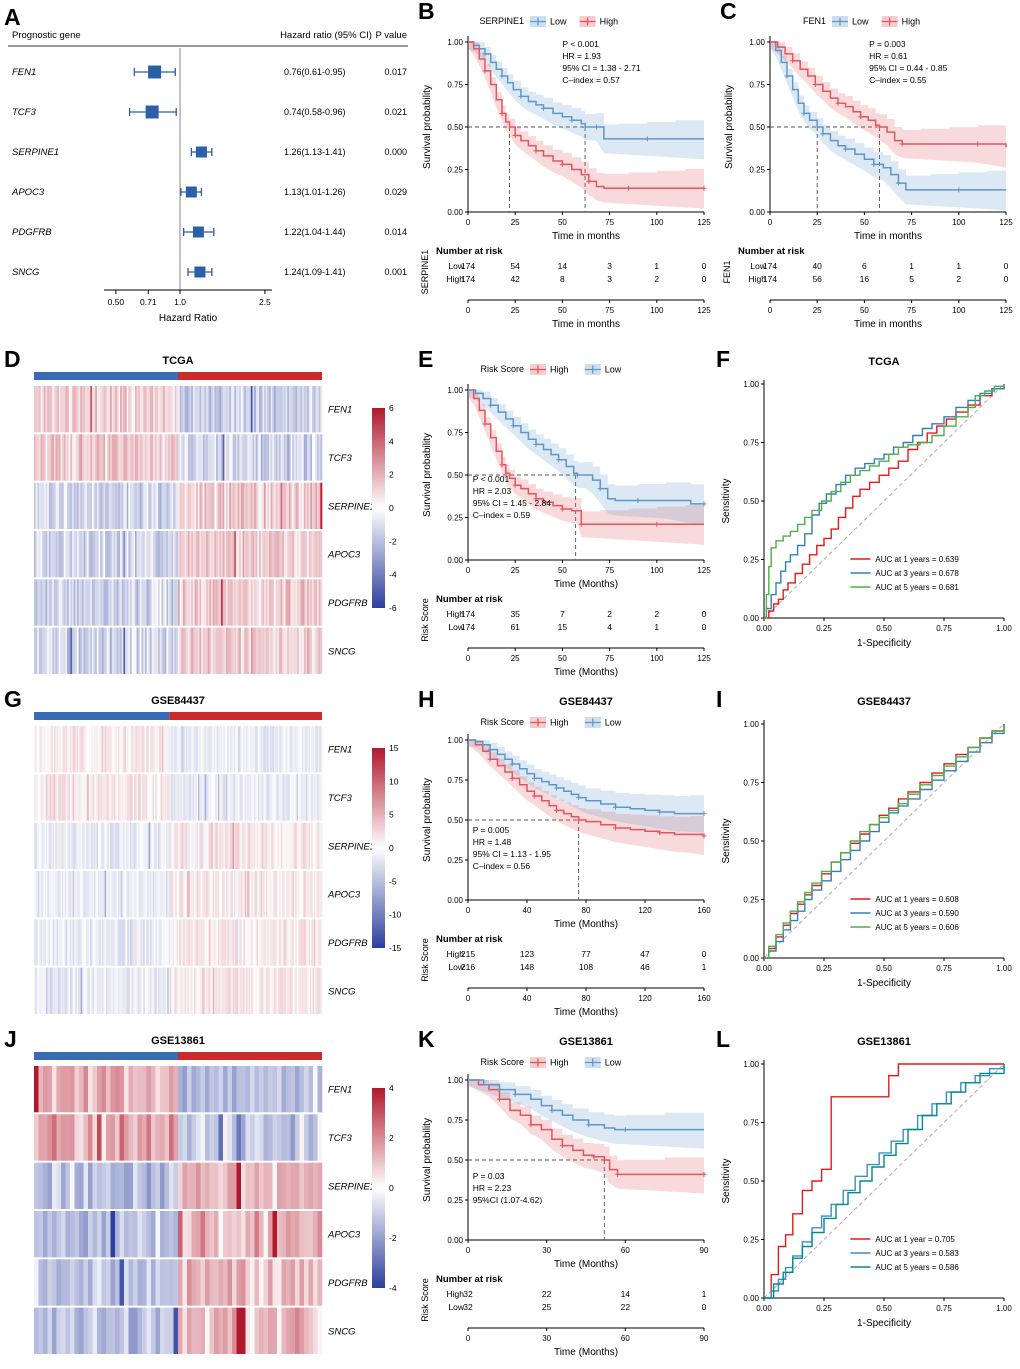 The image size is (1020, 1369). What do you see at coordinates (548, 21) in the screenshot?
I see `km-legend: SERPINE1 Low High` at bounding box center [548, 21].